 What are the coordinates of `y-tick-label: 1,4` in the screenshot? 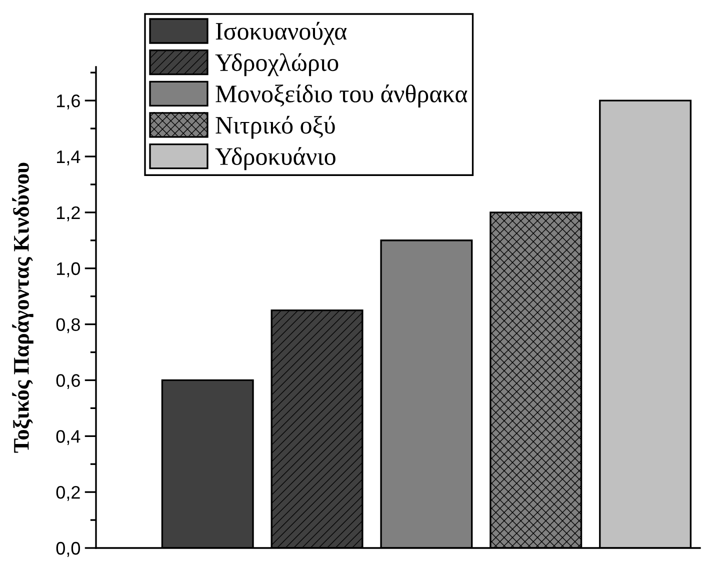 It's located at (68, 158).